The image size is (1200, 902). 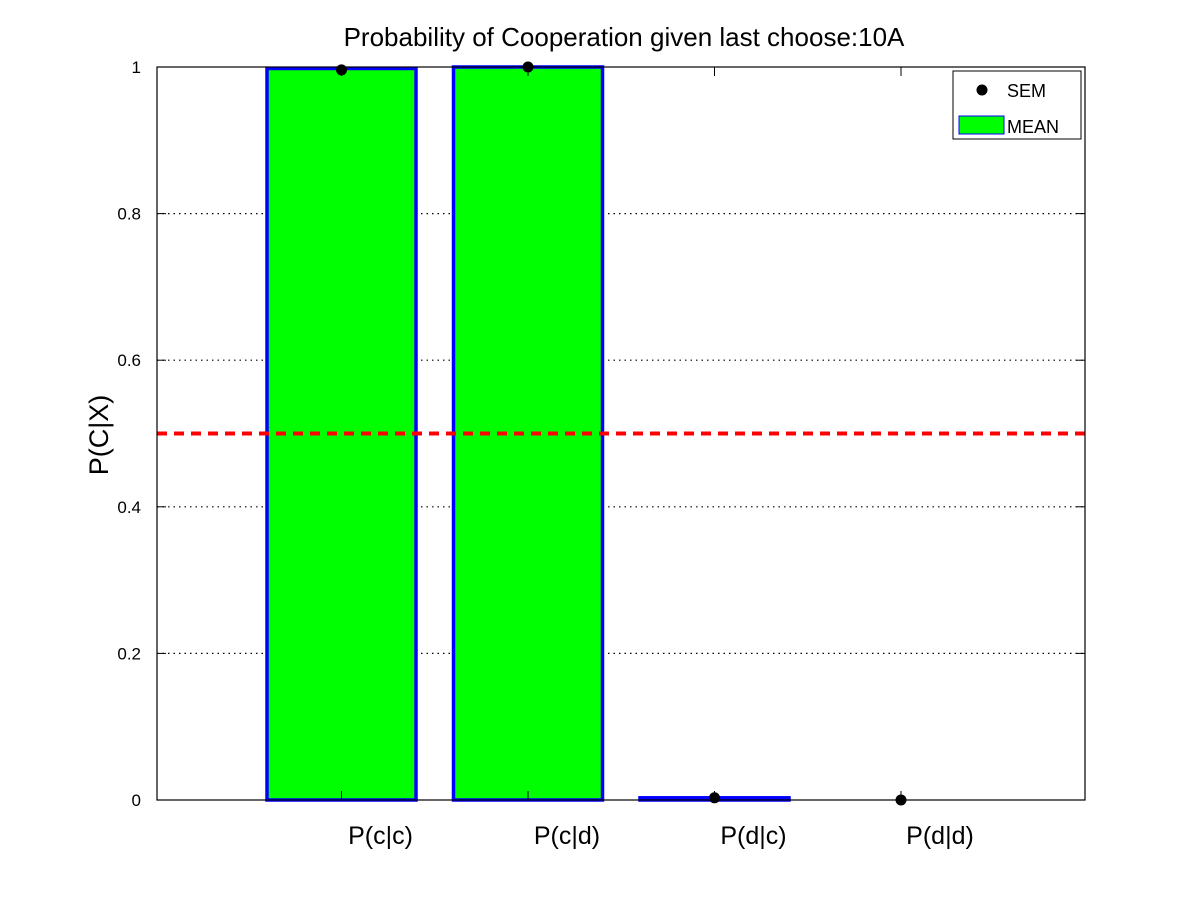 I want to click on y-tick-label: 0.6, so click(x=129, y=360).